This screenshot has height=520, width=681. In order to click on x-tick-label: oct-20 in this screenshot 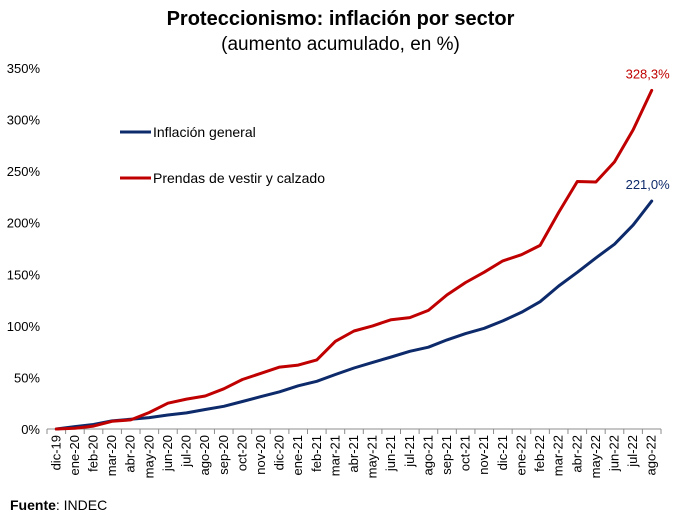, I will do `click(241, 453)`.